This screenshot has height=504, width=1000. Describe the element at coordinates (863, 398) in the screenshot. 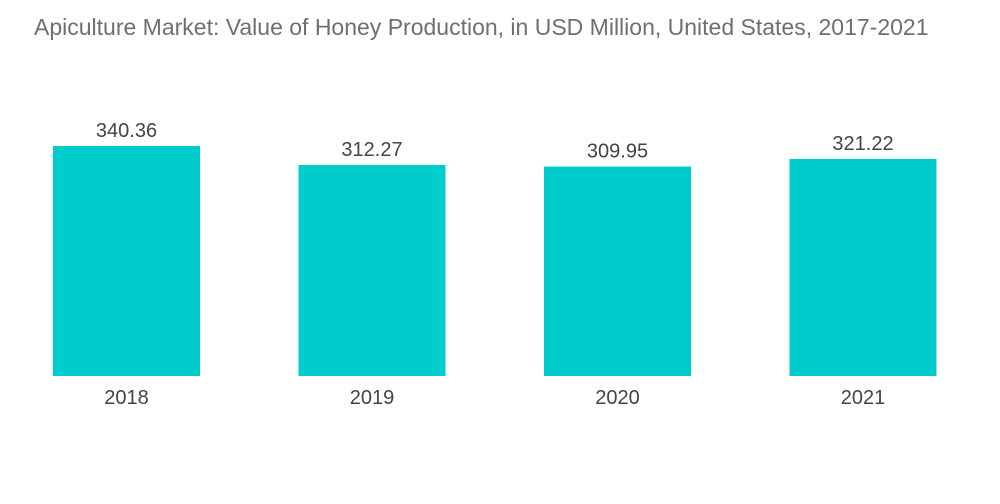

I see `x-tick-2021: 2021` at that location.